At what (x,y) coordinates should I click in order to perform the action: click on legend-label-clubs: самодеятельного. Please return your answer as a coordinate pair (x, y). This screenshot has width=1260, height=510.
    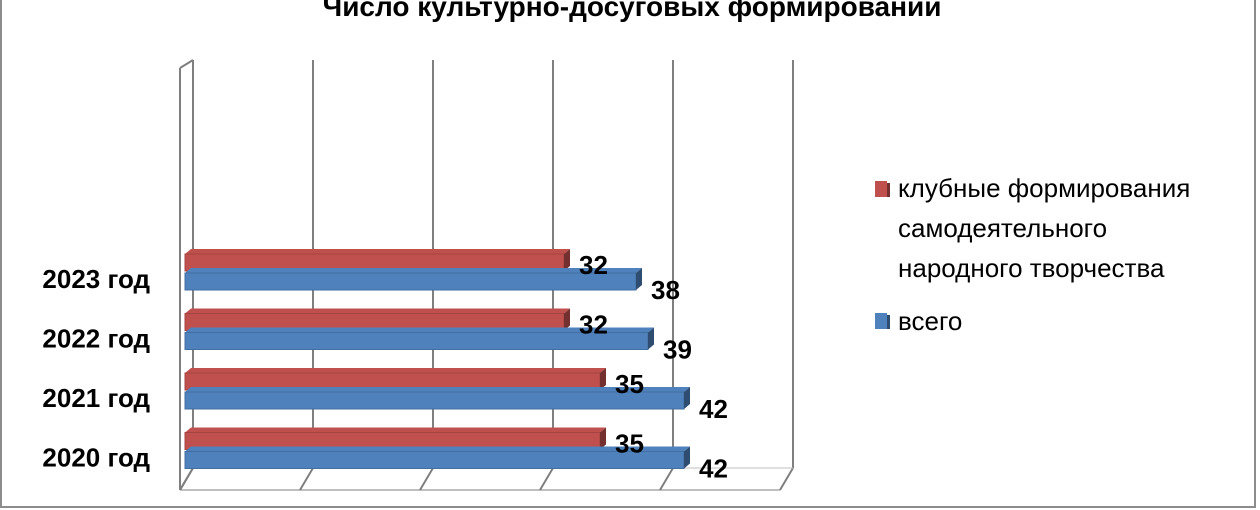
    Looking at the image, I should click on (1002, 228).